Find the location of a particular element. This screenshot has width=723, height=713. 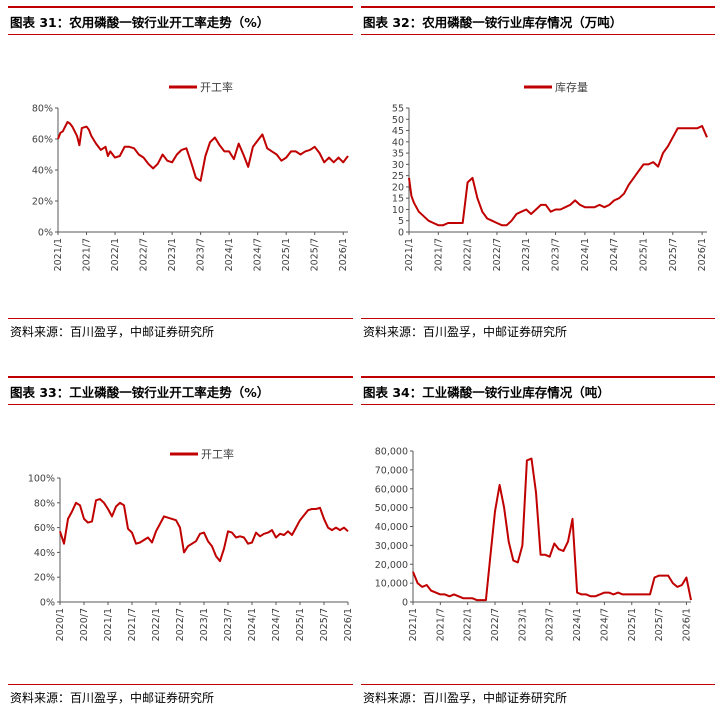

chart-title-bar: 图表 31：农用磷酸一铵行业开工率走势（%） is located at coordinates (180, 20).